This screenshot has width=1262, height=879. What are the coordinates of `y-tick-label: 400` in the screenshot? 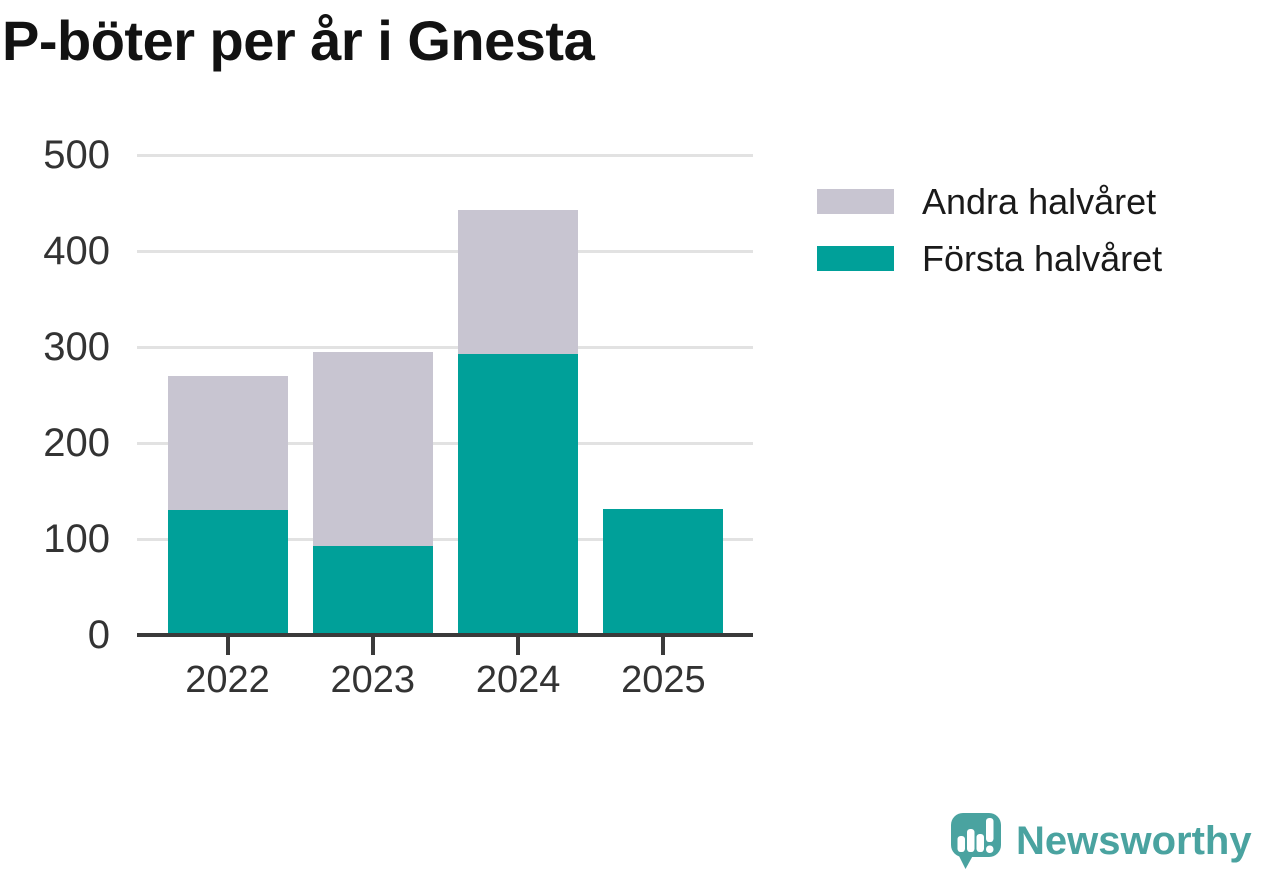 It's located at (76, 251).